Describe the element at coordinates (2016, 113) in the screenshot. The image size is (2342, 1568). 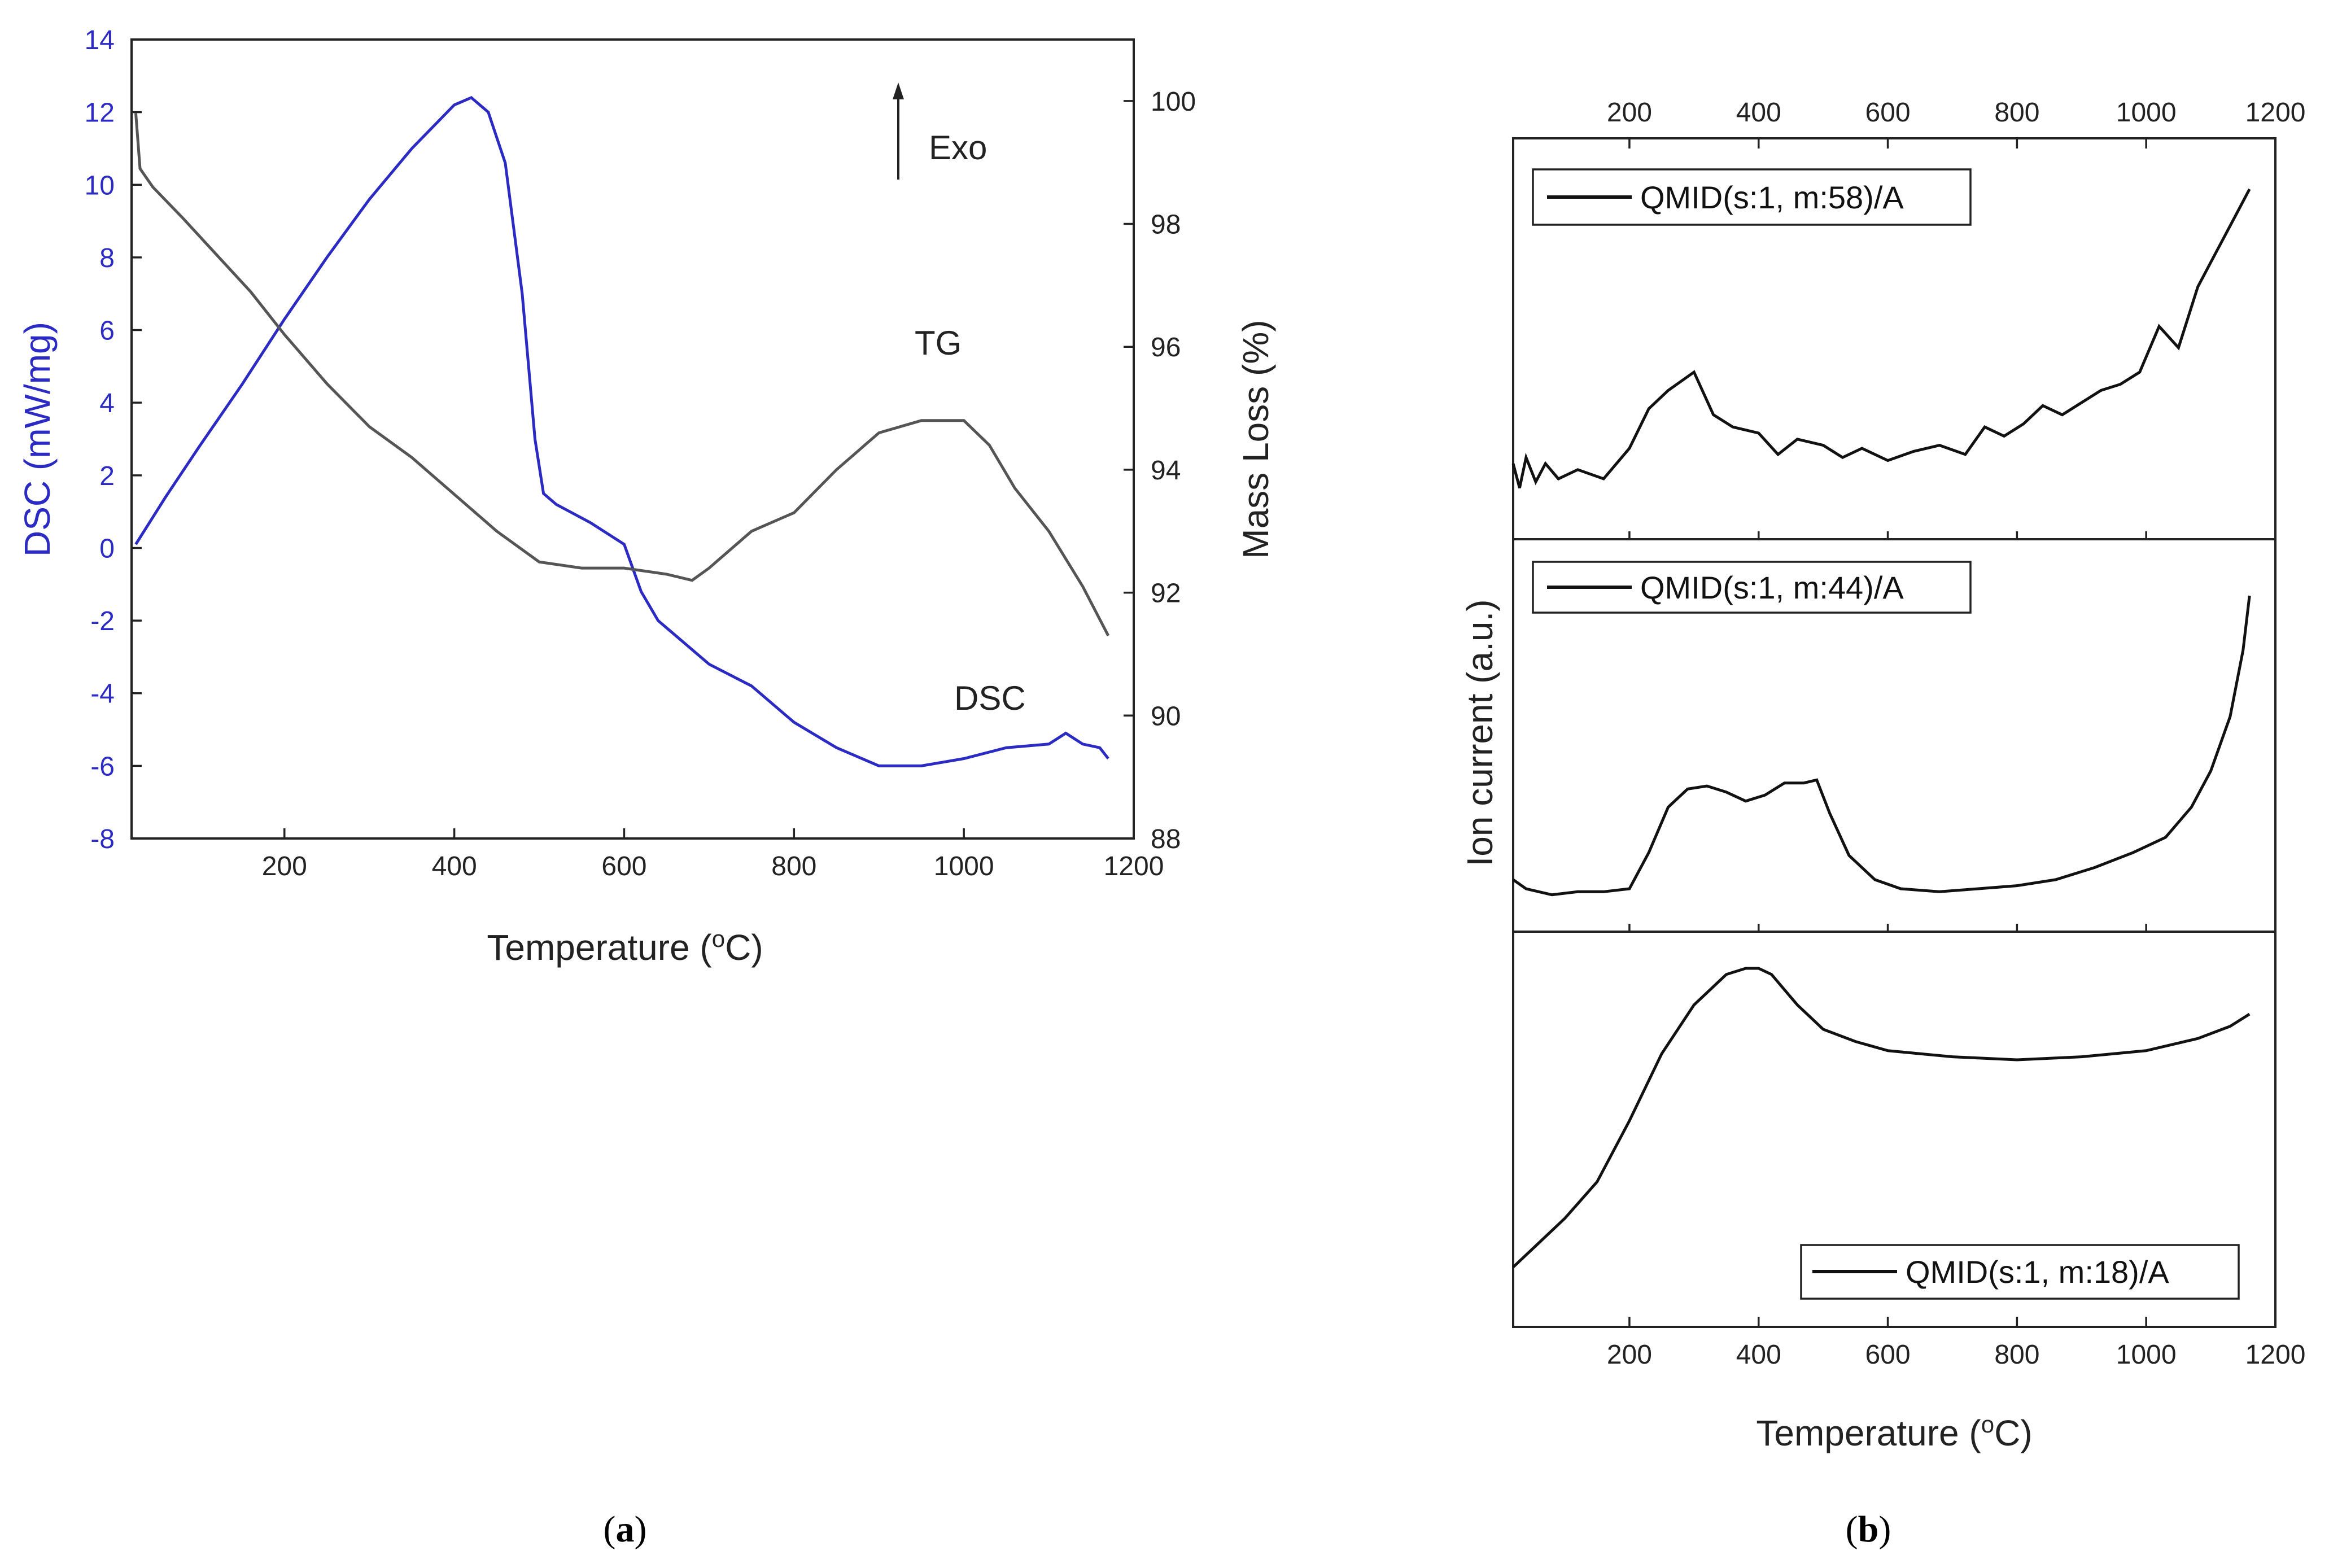
I see `b-top-x-tick-label: 800` at that location.